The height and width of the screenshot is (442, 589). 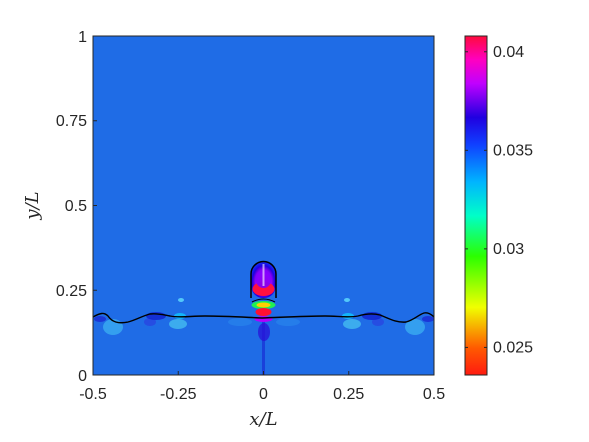 I want to click on x-axis-label: x/L, so click(x=263, y=419).